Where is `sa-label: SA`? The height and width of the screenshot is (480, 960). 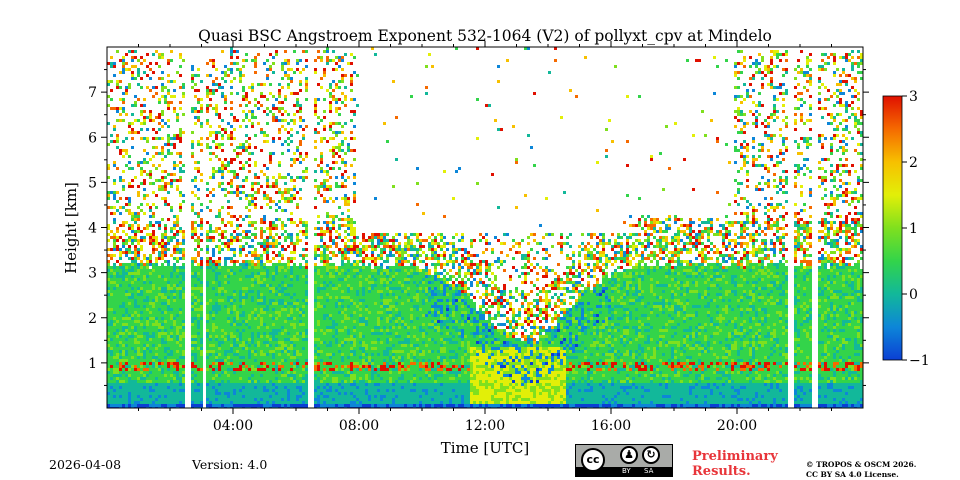 sa-label: SA is located at coordinates (649, 471).